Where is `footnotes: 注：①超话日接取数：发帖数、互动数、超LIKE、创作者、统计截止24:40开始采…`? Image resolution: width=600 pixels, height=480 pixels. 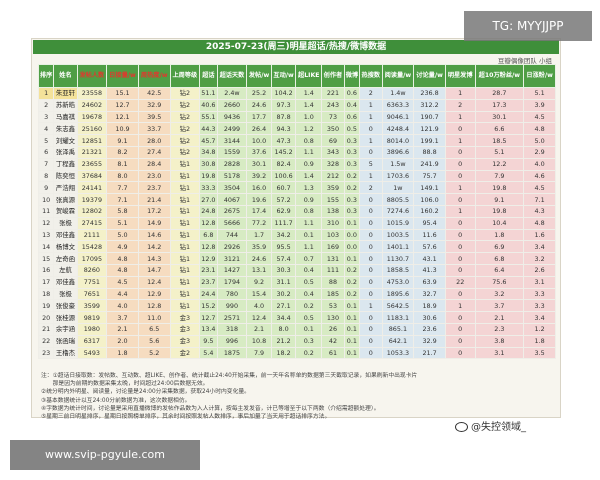
footnotes: 注：①超话日接取数：发帖数、互动数、超LIKE、创作者、统计截止24:40开始采… is located at coordinates (298, 396).